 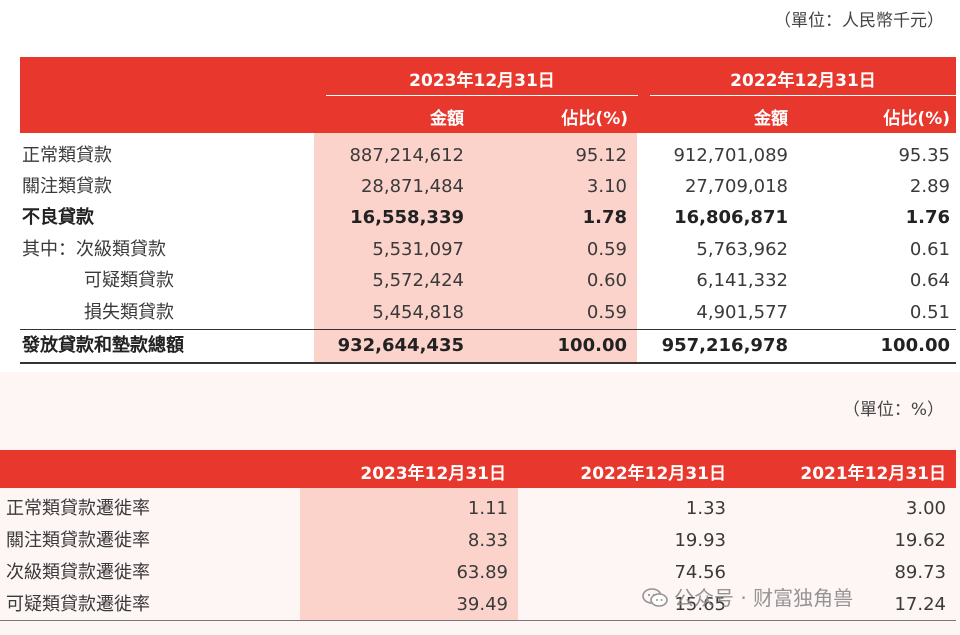 I want to click on total-top-rule, so click(x=488, y=329).